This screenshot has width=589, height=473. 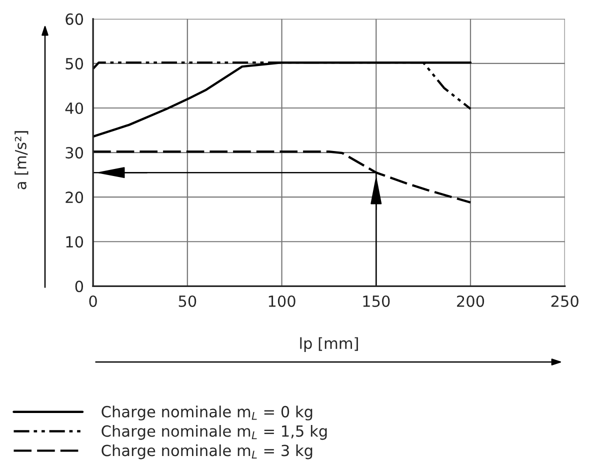 I want to click on y-tick-label: 60, so click(x=75, y=19).